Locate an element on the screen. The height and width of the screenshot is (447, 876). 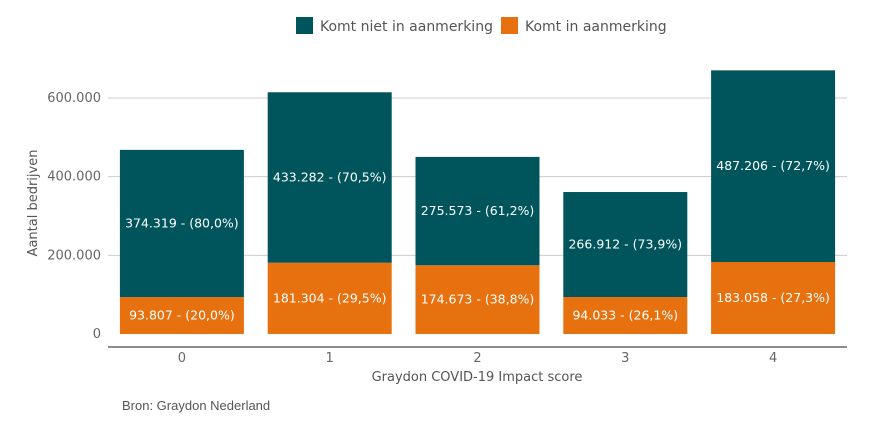
y-tick-label: 600.000 is located at coordinates (74, 98).